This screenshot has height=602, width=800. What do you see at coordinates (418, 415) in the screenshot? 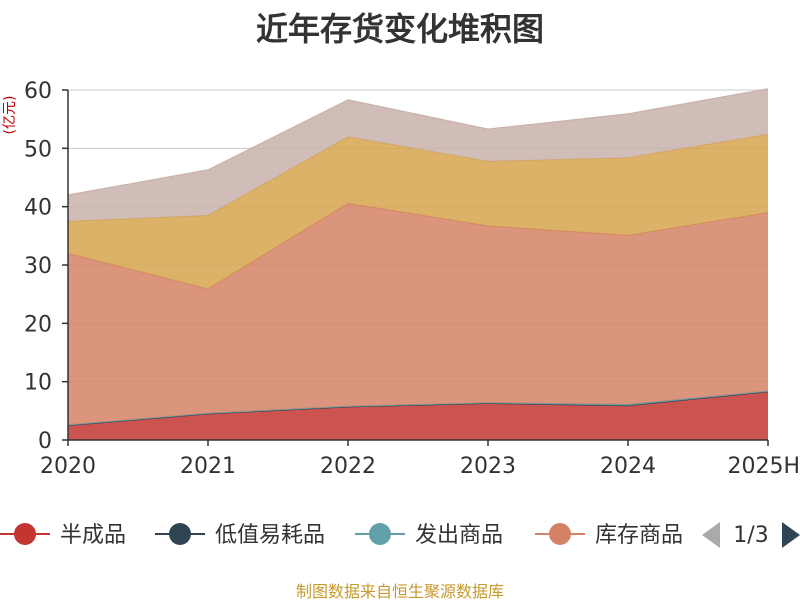
I see `area-半成品` at bounding box center [418, 415].